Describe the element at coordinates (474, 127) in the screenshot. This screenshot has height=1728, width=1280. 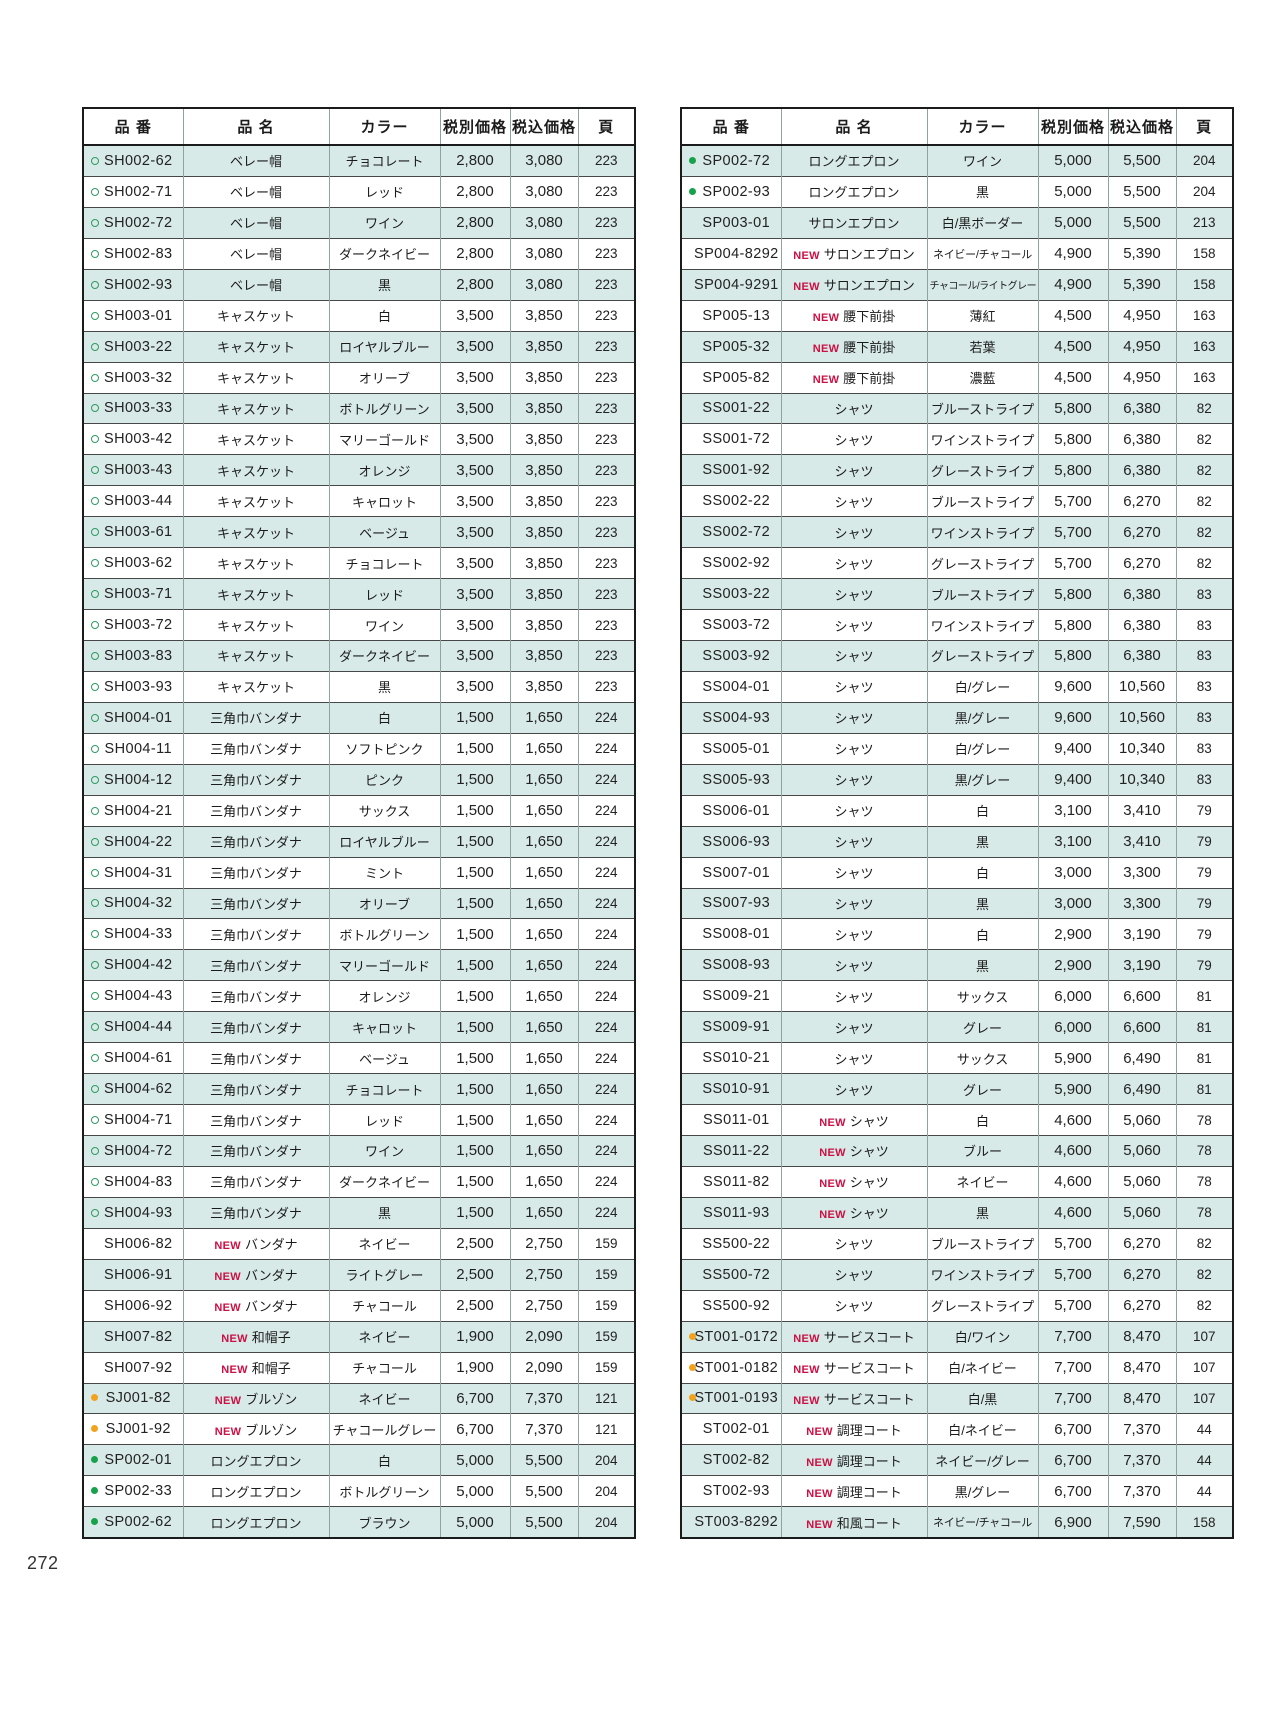
I see `column-header: 税別価格` at that location.